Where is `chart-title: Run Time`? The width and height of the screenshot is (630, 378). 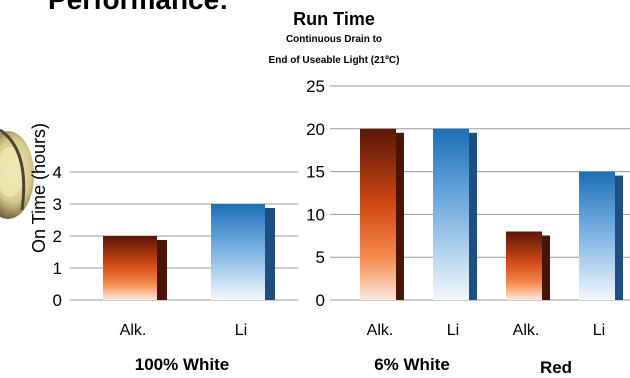
chart-title: Run Time is located at coordinates (334, 19).